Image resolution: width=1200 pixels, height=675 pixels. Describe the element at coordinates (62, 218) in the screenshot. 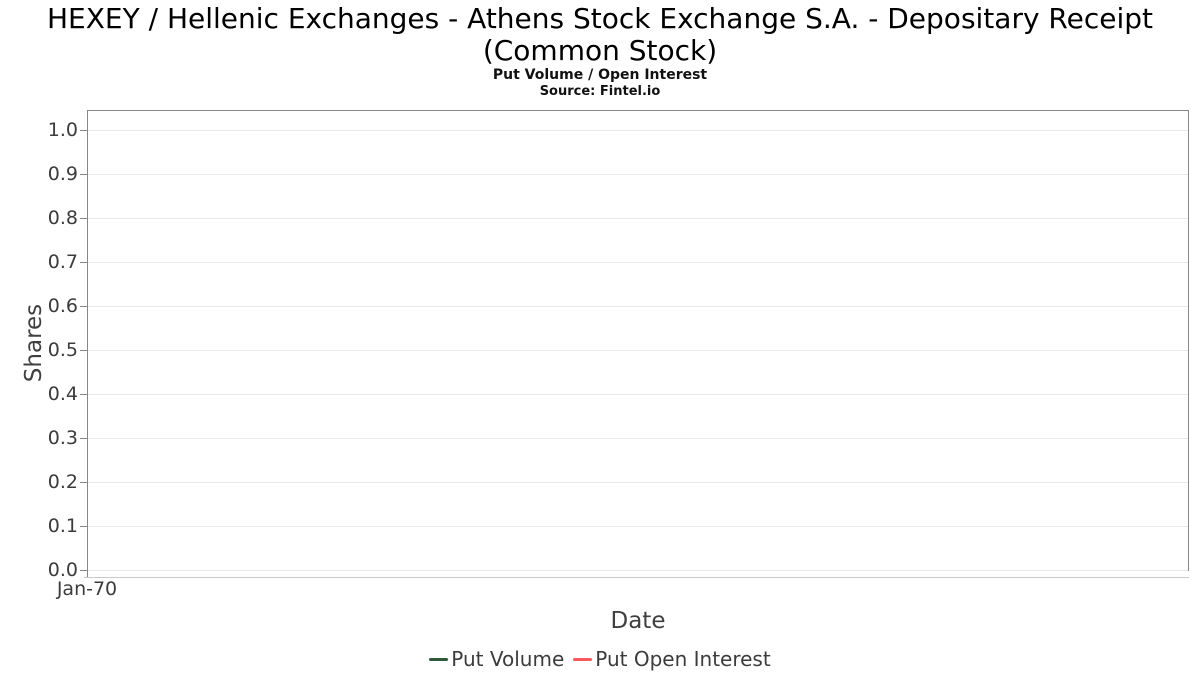

I see `y-tick-label: 0.8` at that location.